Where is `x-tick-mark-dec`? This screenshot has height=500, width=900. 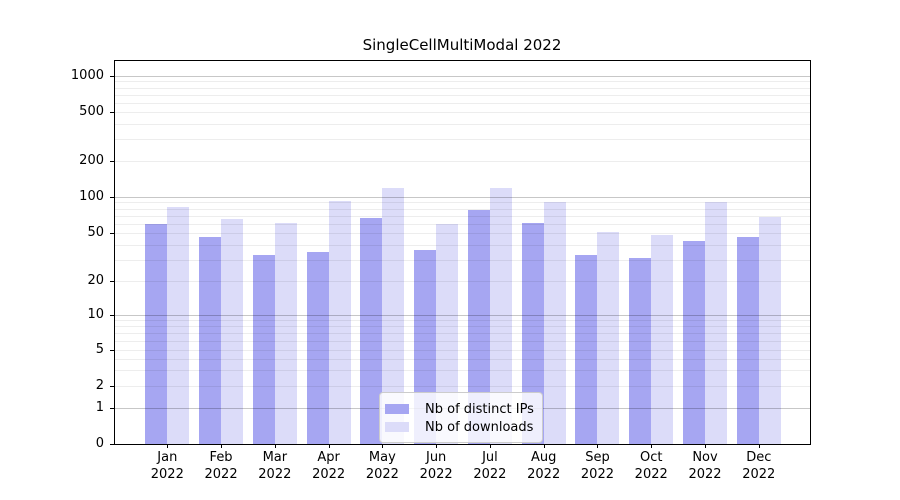
x-tick-mark-dec is located at coordinates (759, 446).